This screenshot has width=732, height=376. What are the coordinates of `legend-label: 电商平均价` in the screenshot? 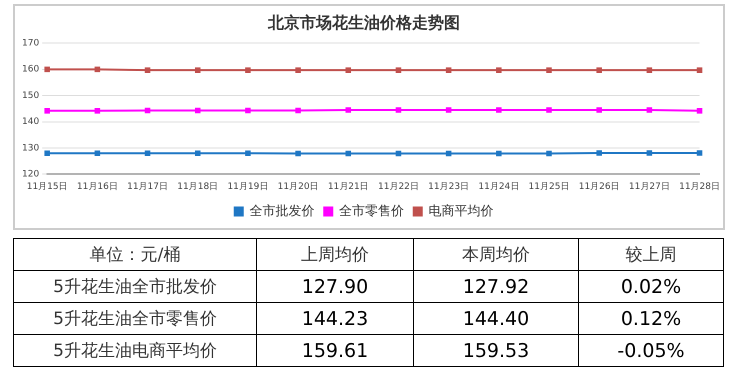 It's located at (461, 211).